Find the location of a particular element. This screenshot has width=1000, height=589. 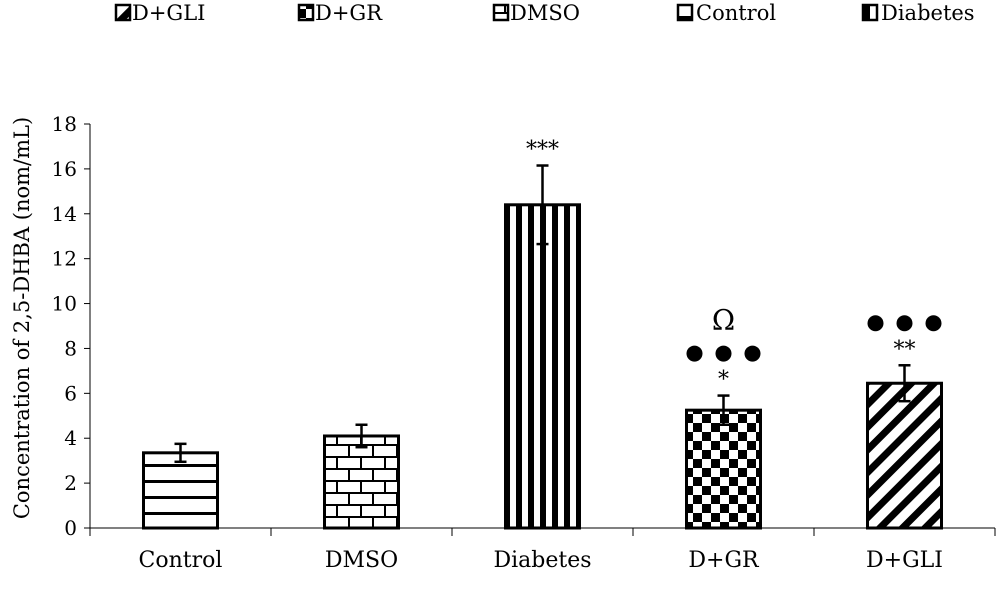

legend-label-d-gli: D+GLI is located at coordinates (168, 13).